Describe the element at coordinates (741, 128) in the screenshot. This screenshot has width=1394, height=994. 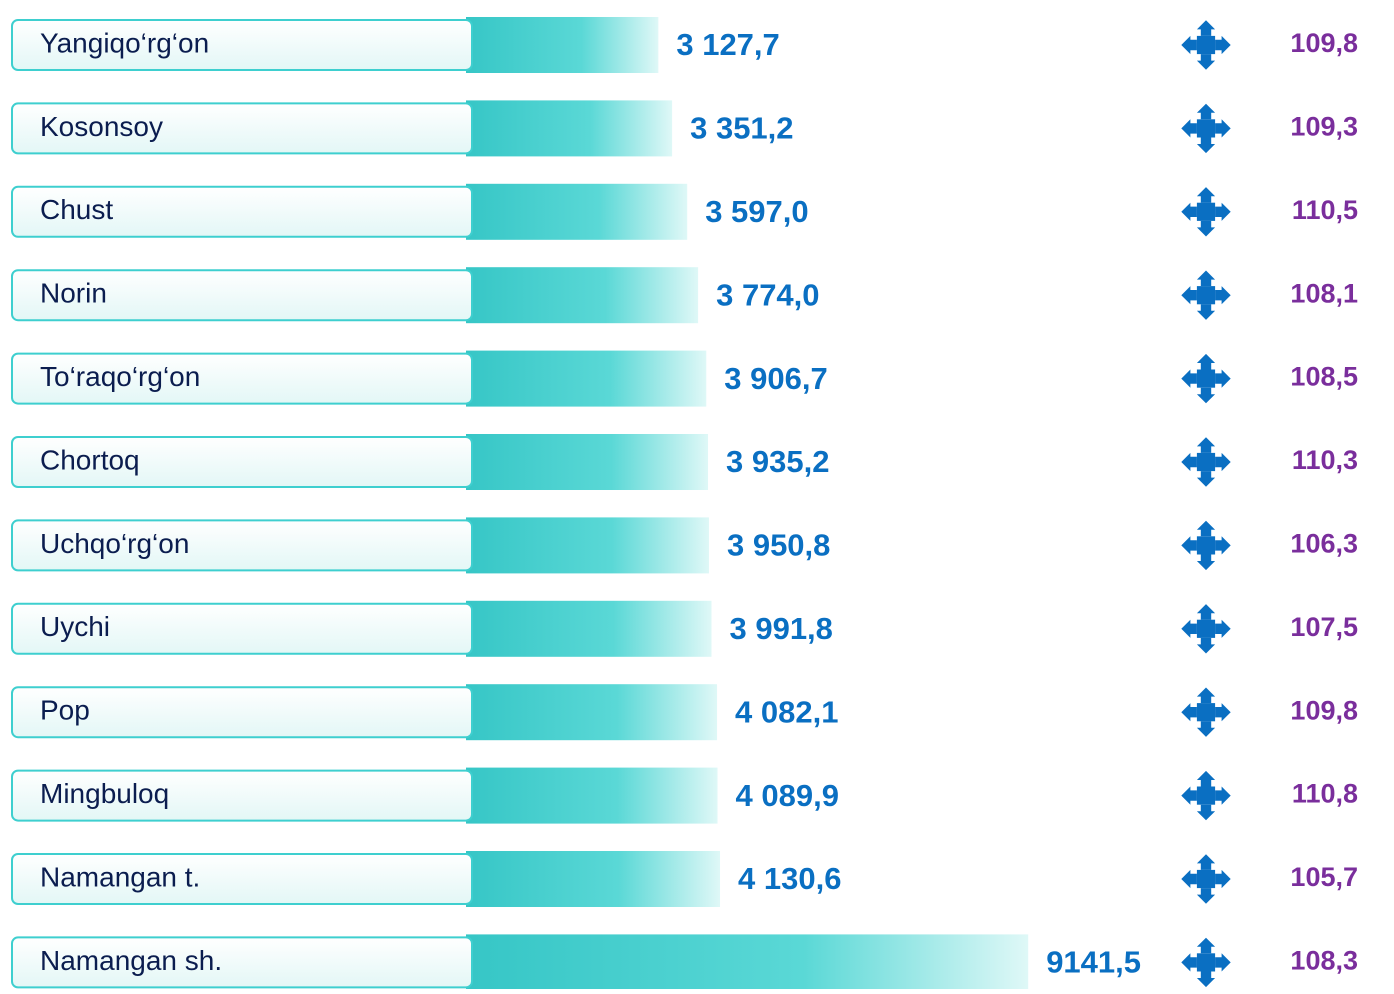
I see `value-label: 3 351,2` at that location.